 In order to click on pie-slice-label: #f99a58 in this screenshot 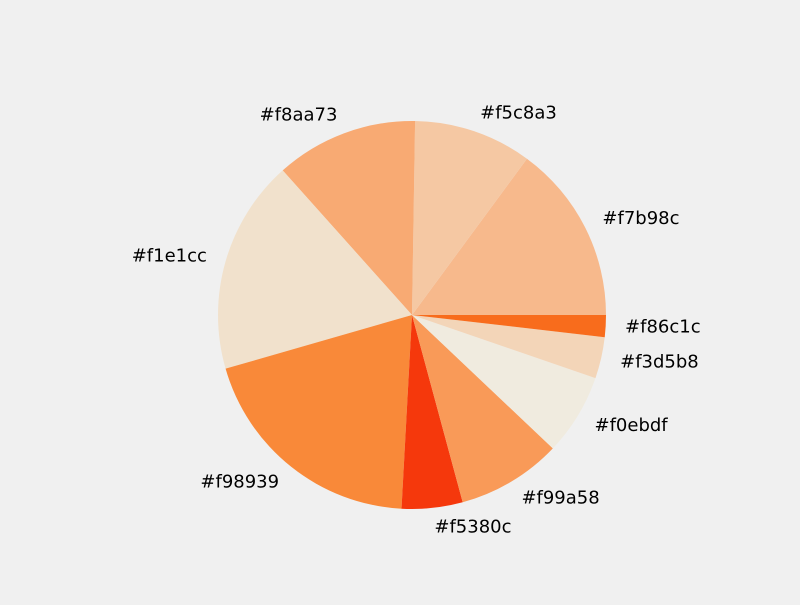, I will do `click(560, 498)`.